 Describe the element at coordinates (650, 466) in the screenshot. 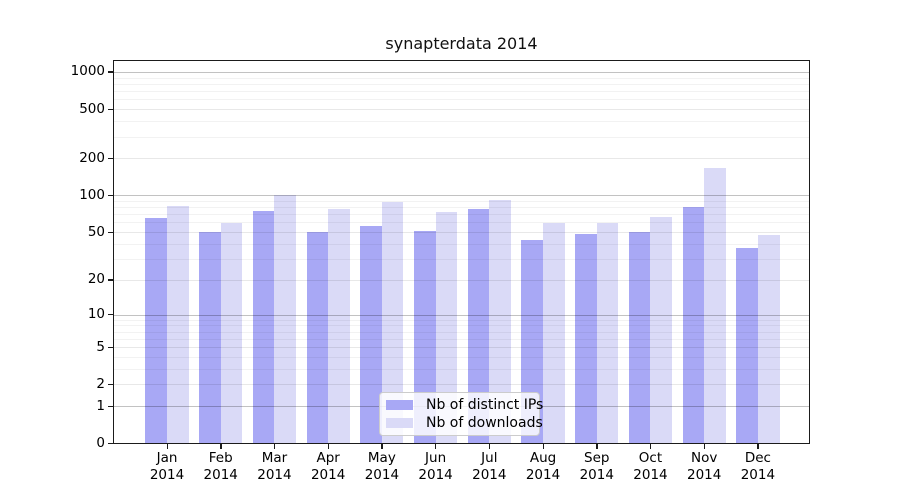

I see `x-tick-label: Oct 2014` at that location.